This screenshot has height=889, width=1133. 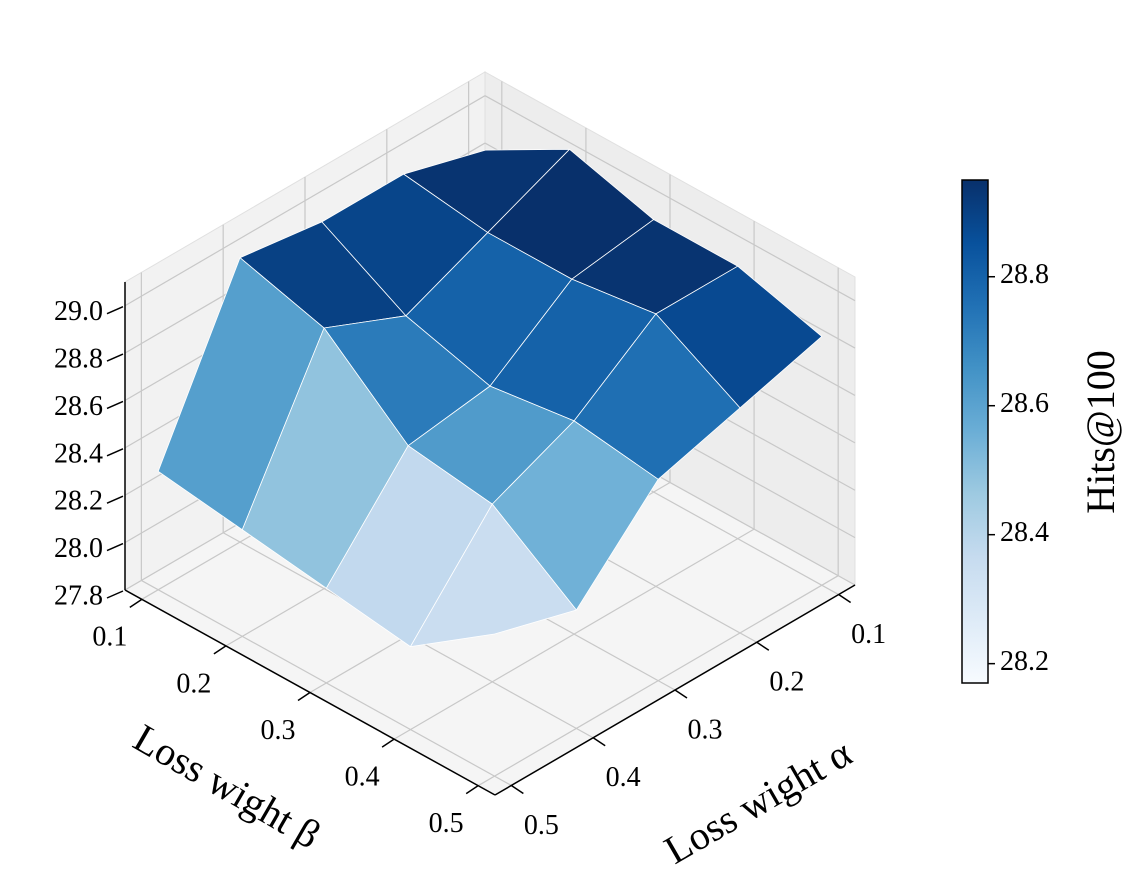 I want to click on z-tick-label: 28.0, so click(x=78, y=548).